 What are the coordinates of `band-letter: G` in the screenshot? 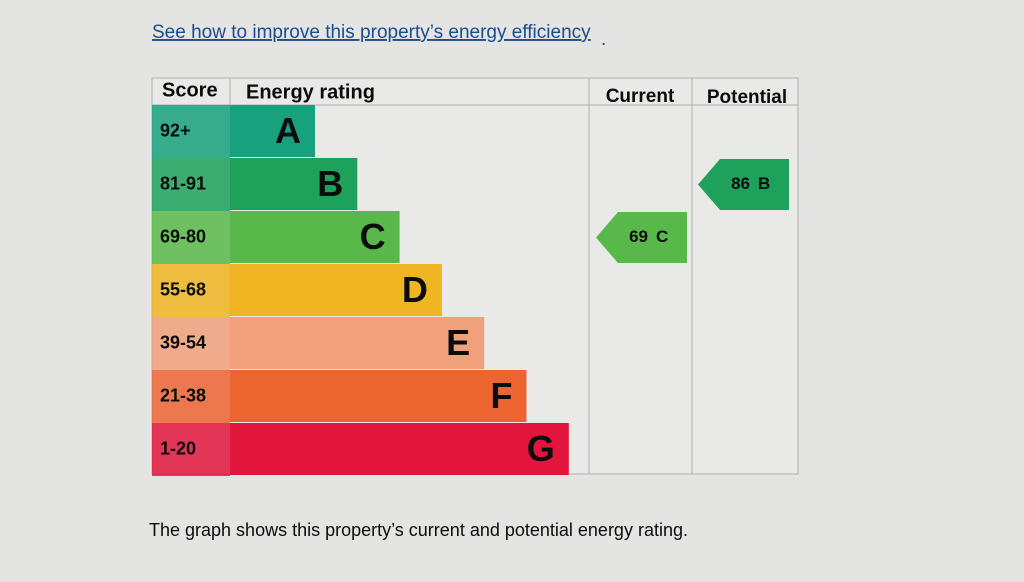 It's located at (541, 448).